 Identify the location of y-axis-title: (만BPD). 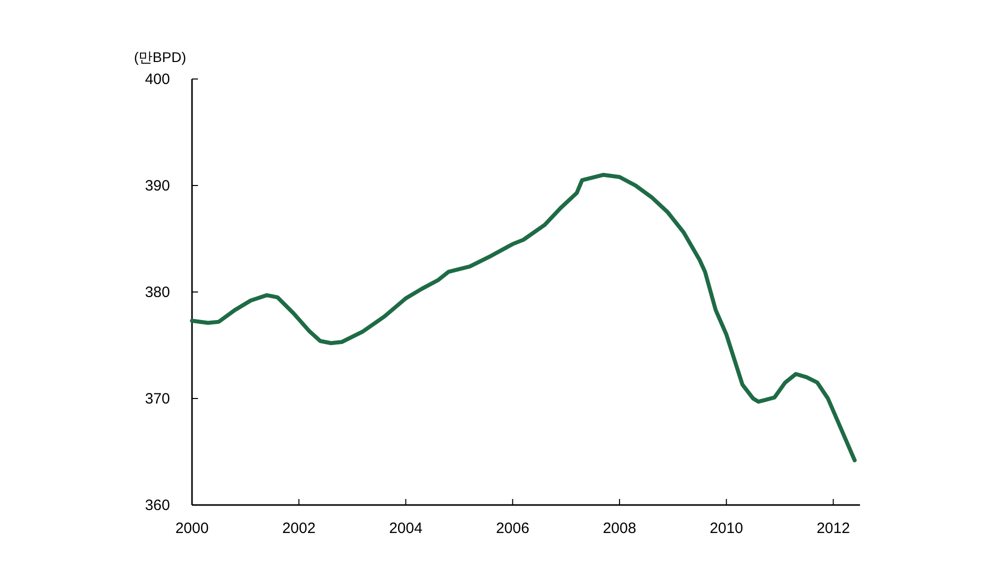
(160, 57).